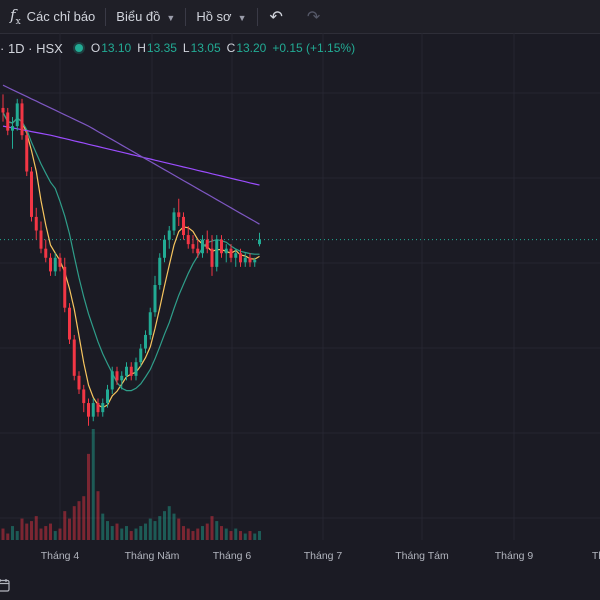 The width and height of the screenshot is (600, 600). What do you see at coordinates (138, 16) in the screenshot?
I see `chart-type-label: Biểu đồ` at bounding box center [138, 16].